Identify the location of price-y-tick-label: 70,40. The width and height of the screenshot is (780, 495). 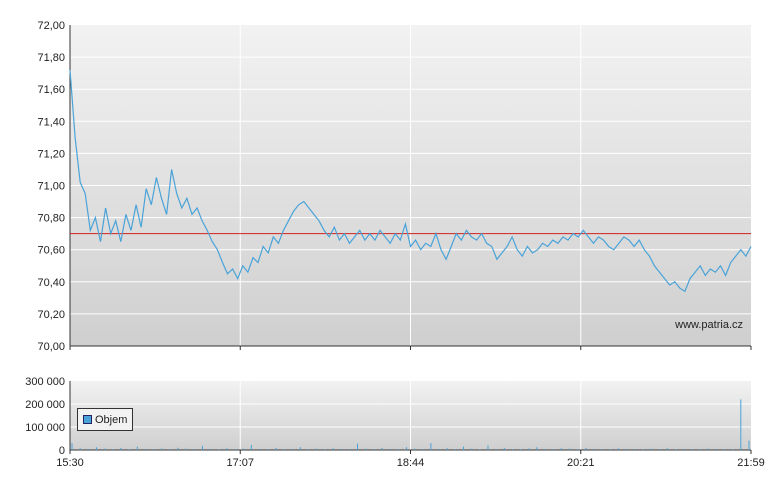
(51, 283).